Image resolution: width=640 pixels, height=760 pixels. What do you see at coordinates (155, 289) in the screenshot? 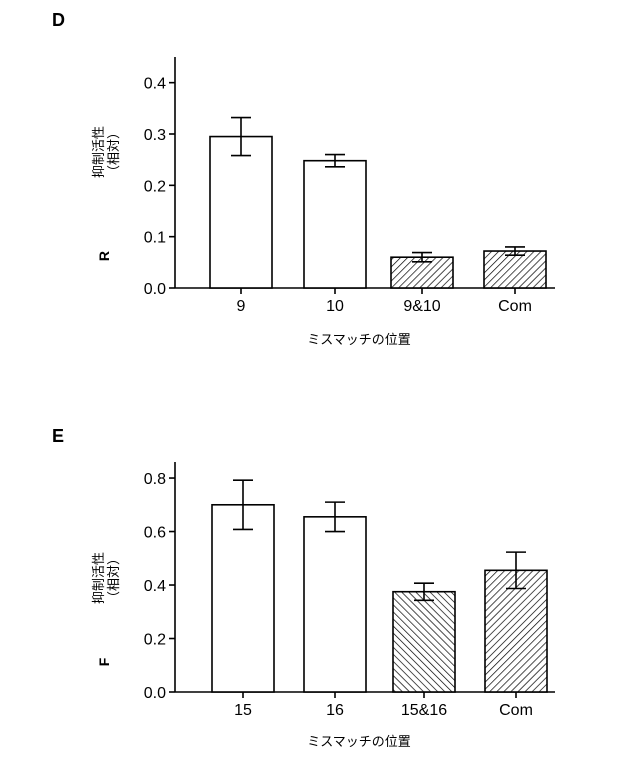
I see `panel-d-y-tick-label: 0.0` at bounding box center [155, 289].